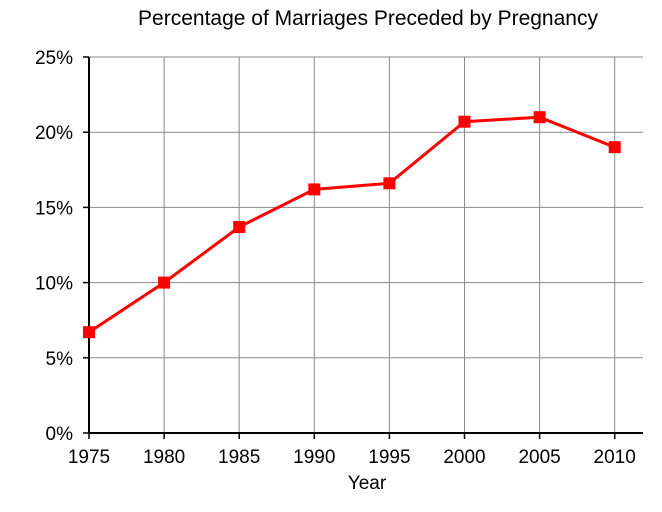  I want to click on y-tick-label: 0%, so click(60, 434).